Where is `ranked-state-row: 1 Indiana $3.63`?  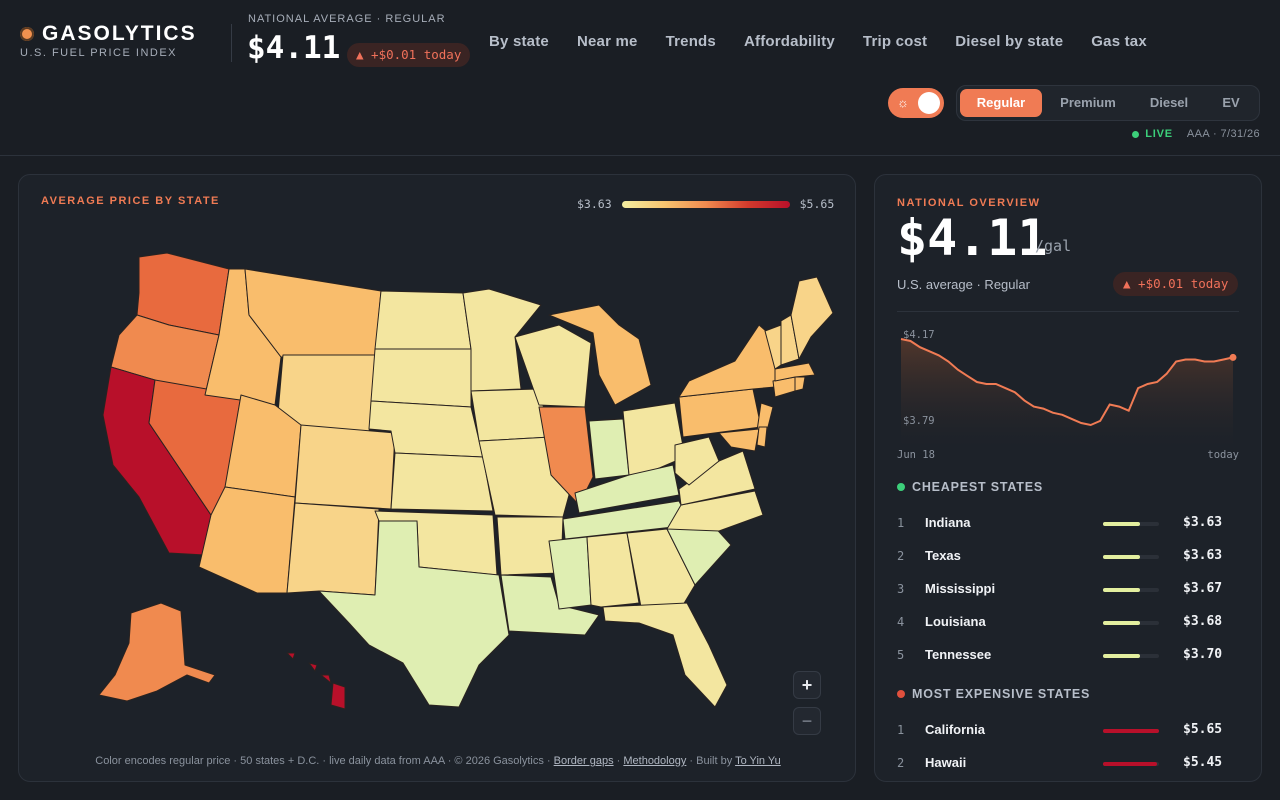 ranked-state-row: 1 Indiana $3.63 is located at coordinates (1068, 524).